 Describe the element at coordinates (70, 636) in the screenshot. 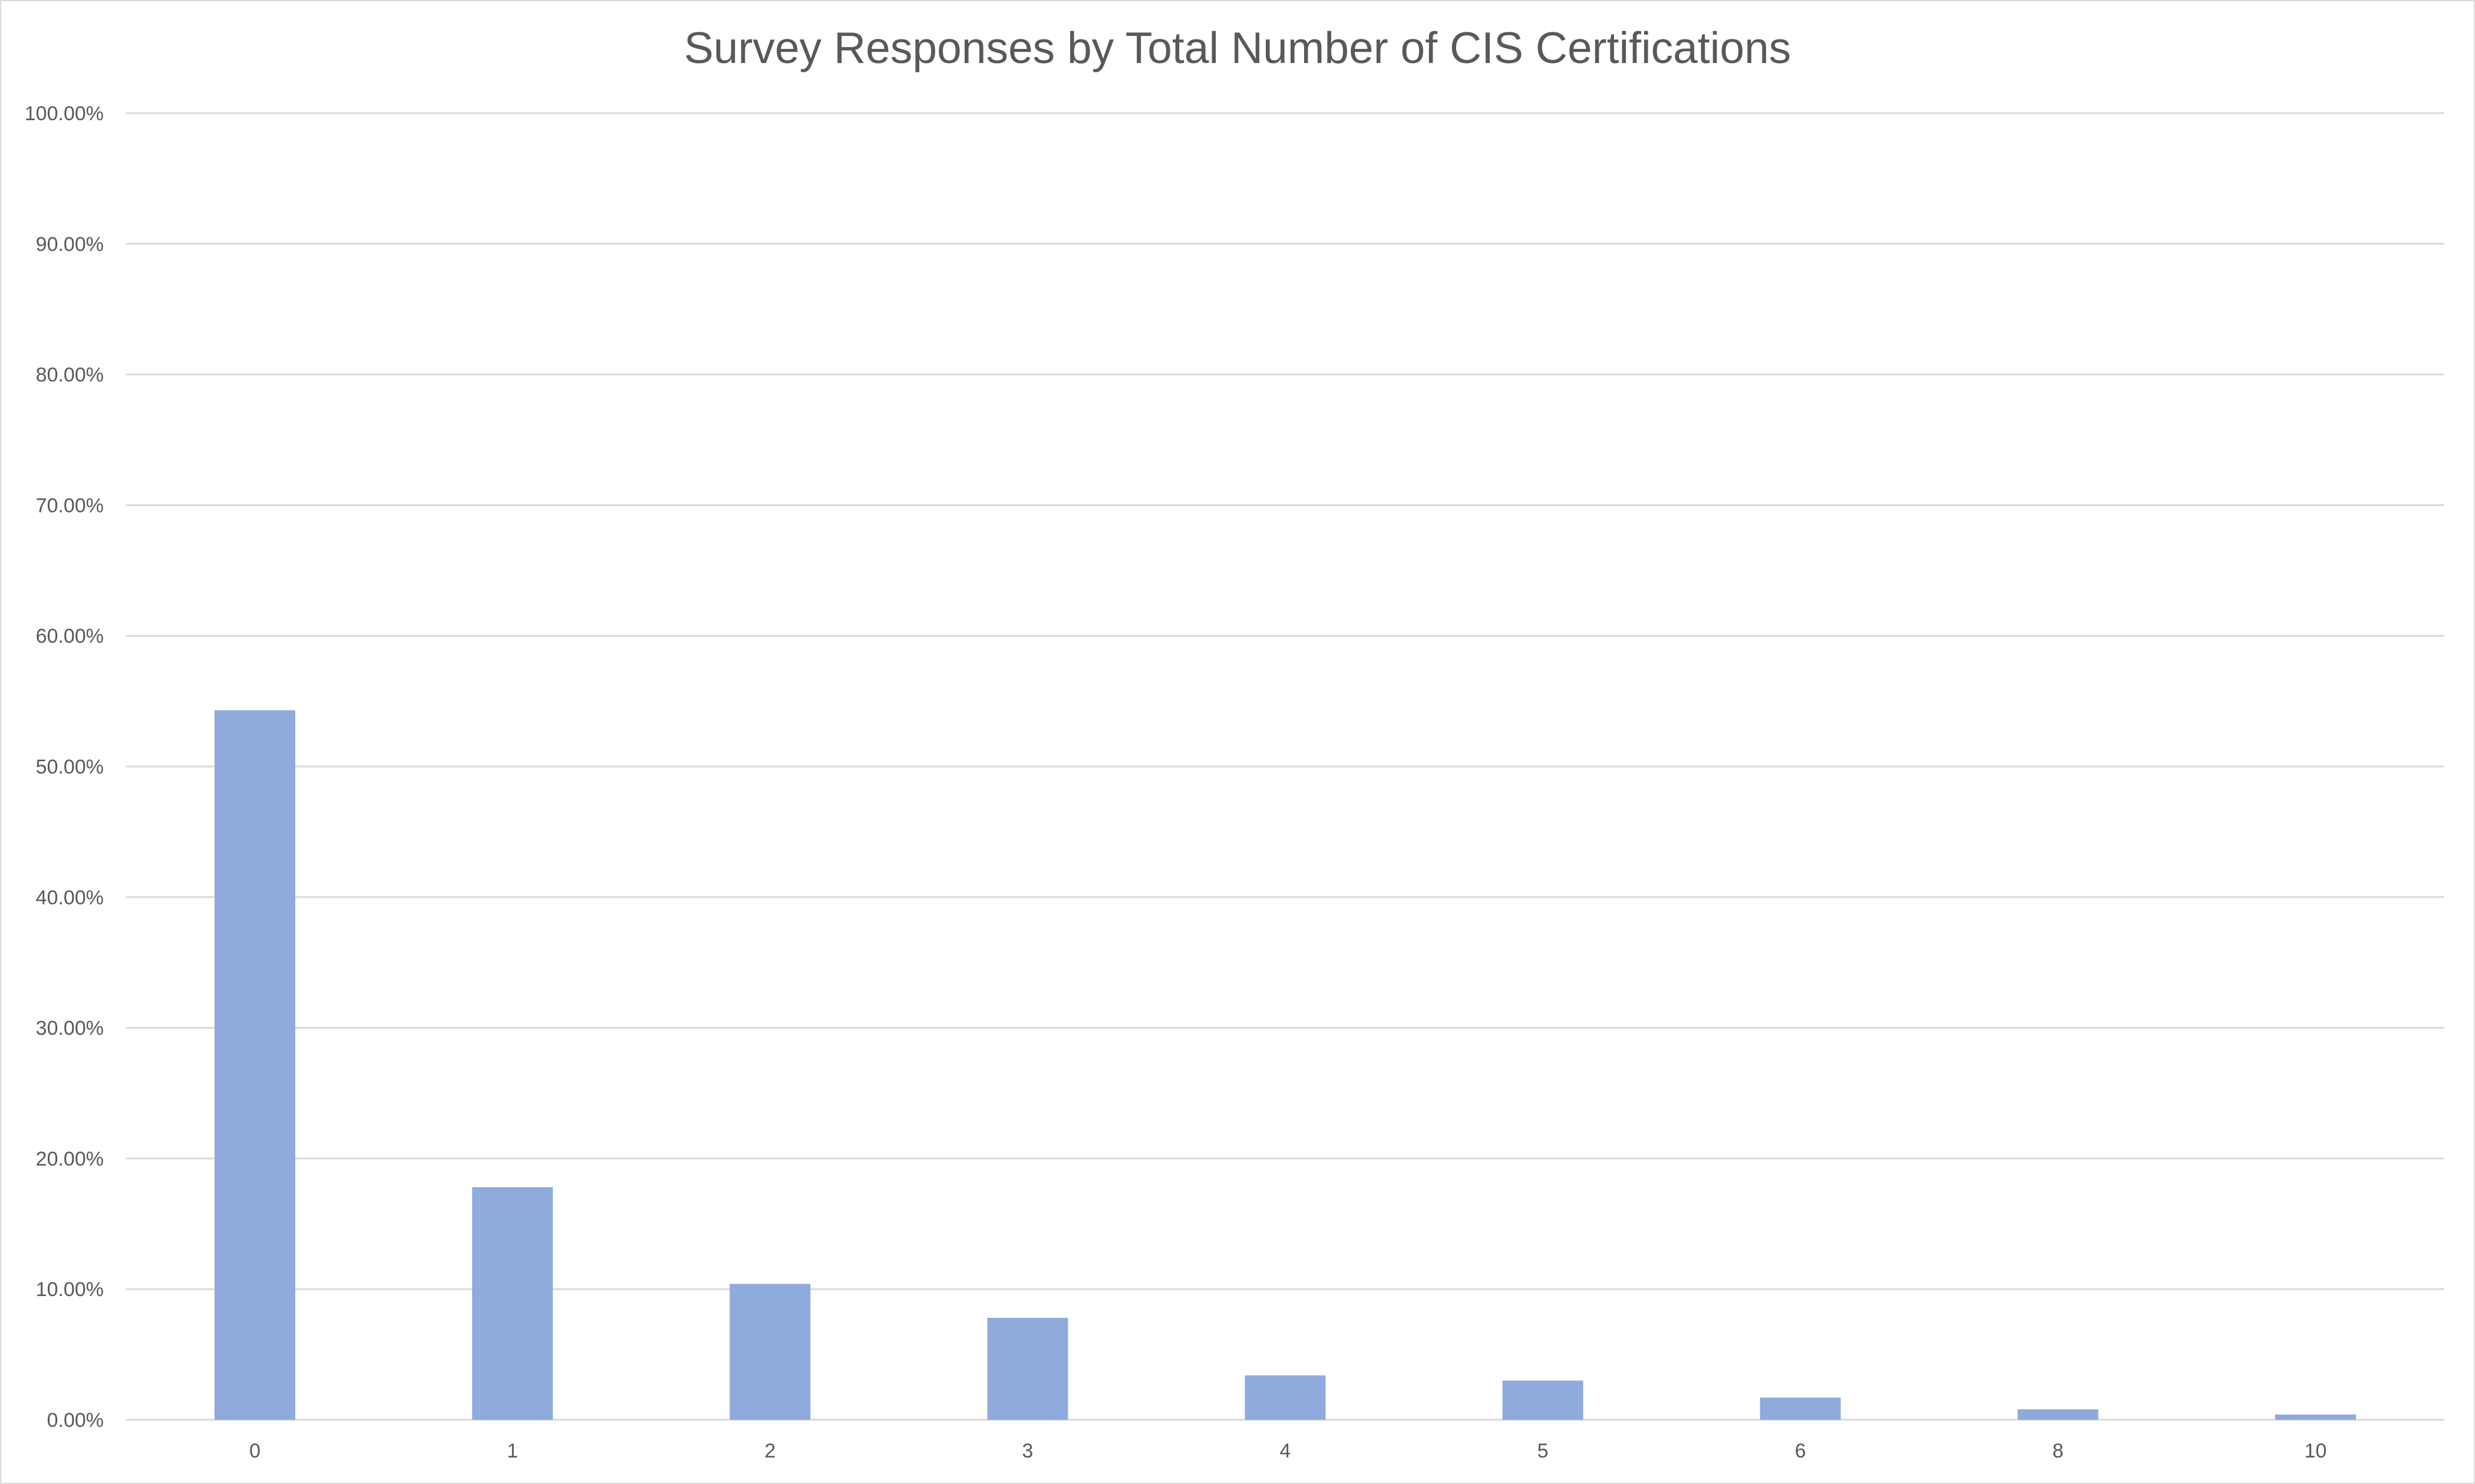

I see `y-tick-label: 60.00%` at that location.